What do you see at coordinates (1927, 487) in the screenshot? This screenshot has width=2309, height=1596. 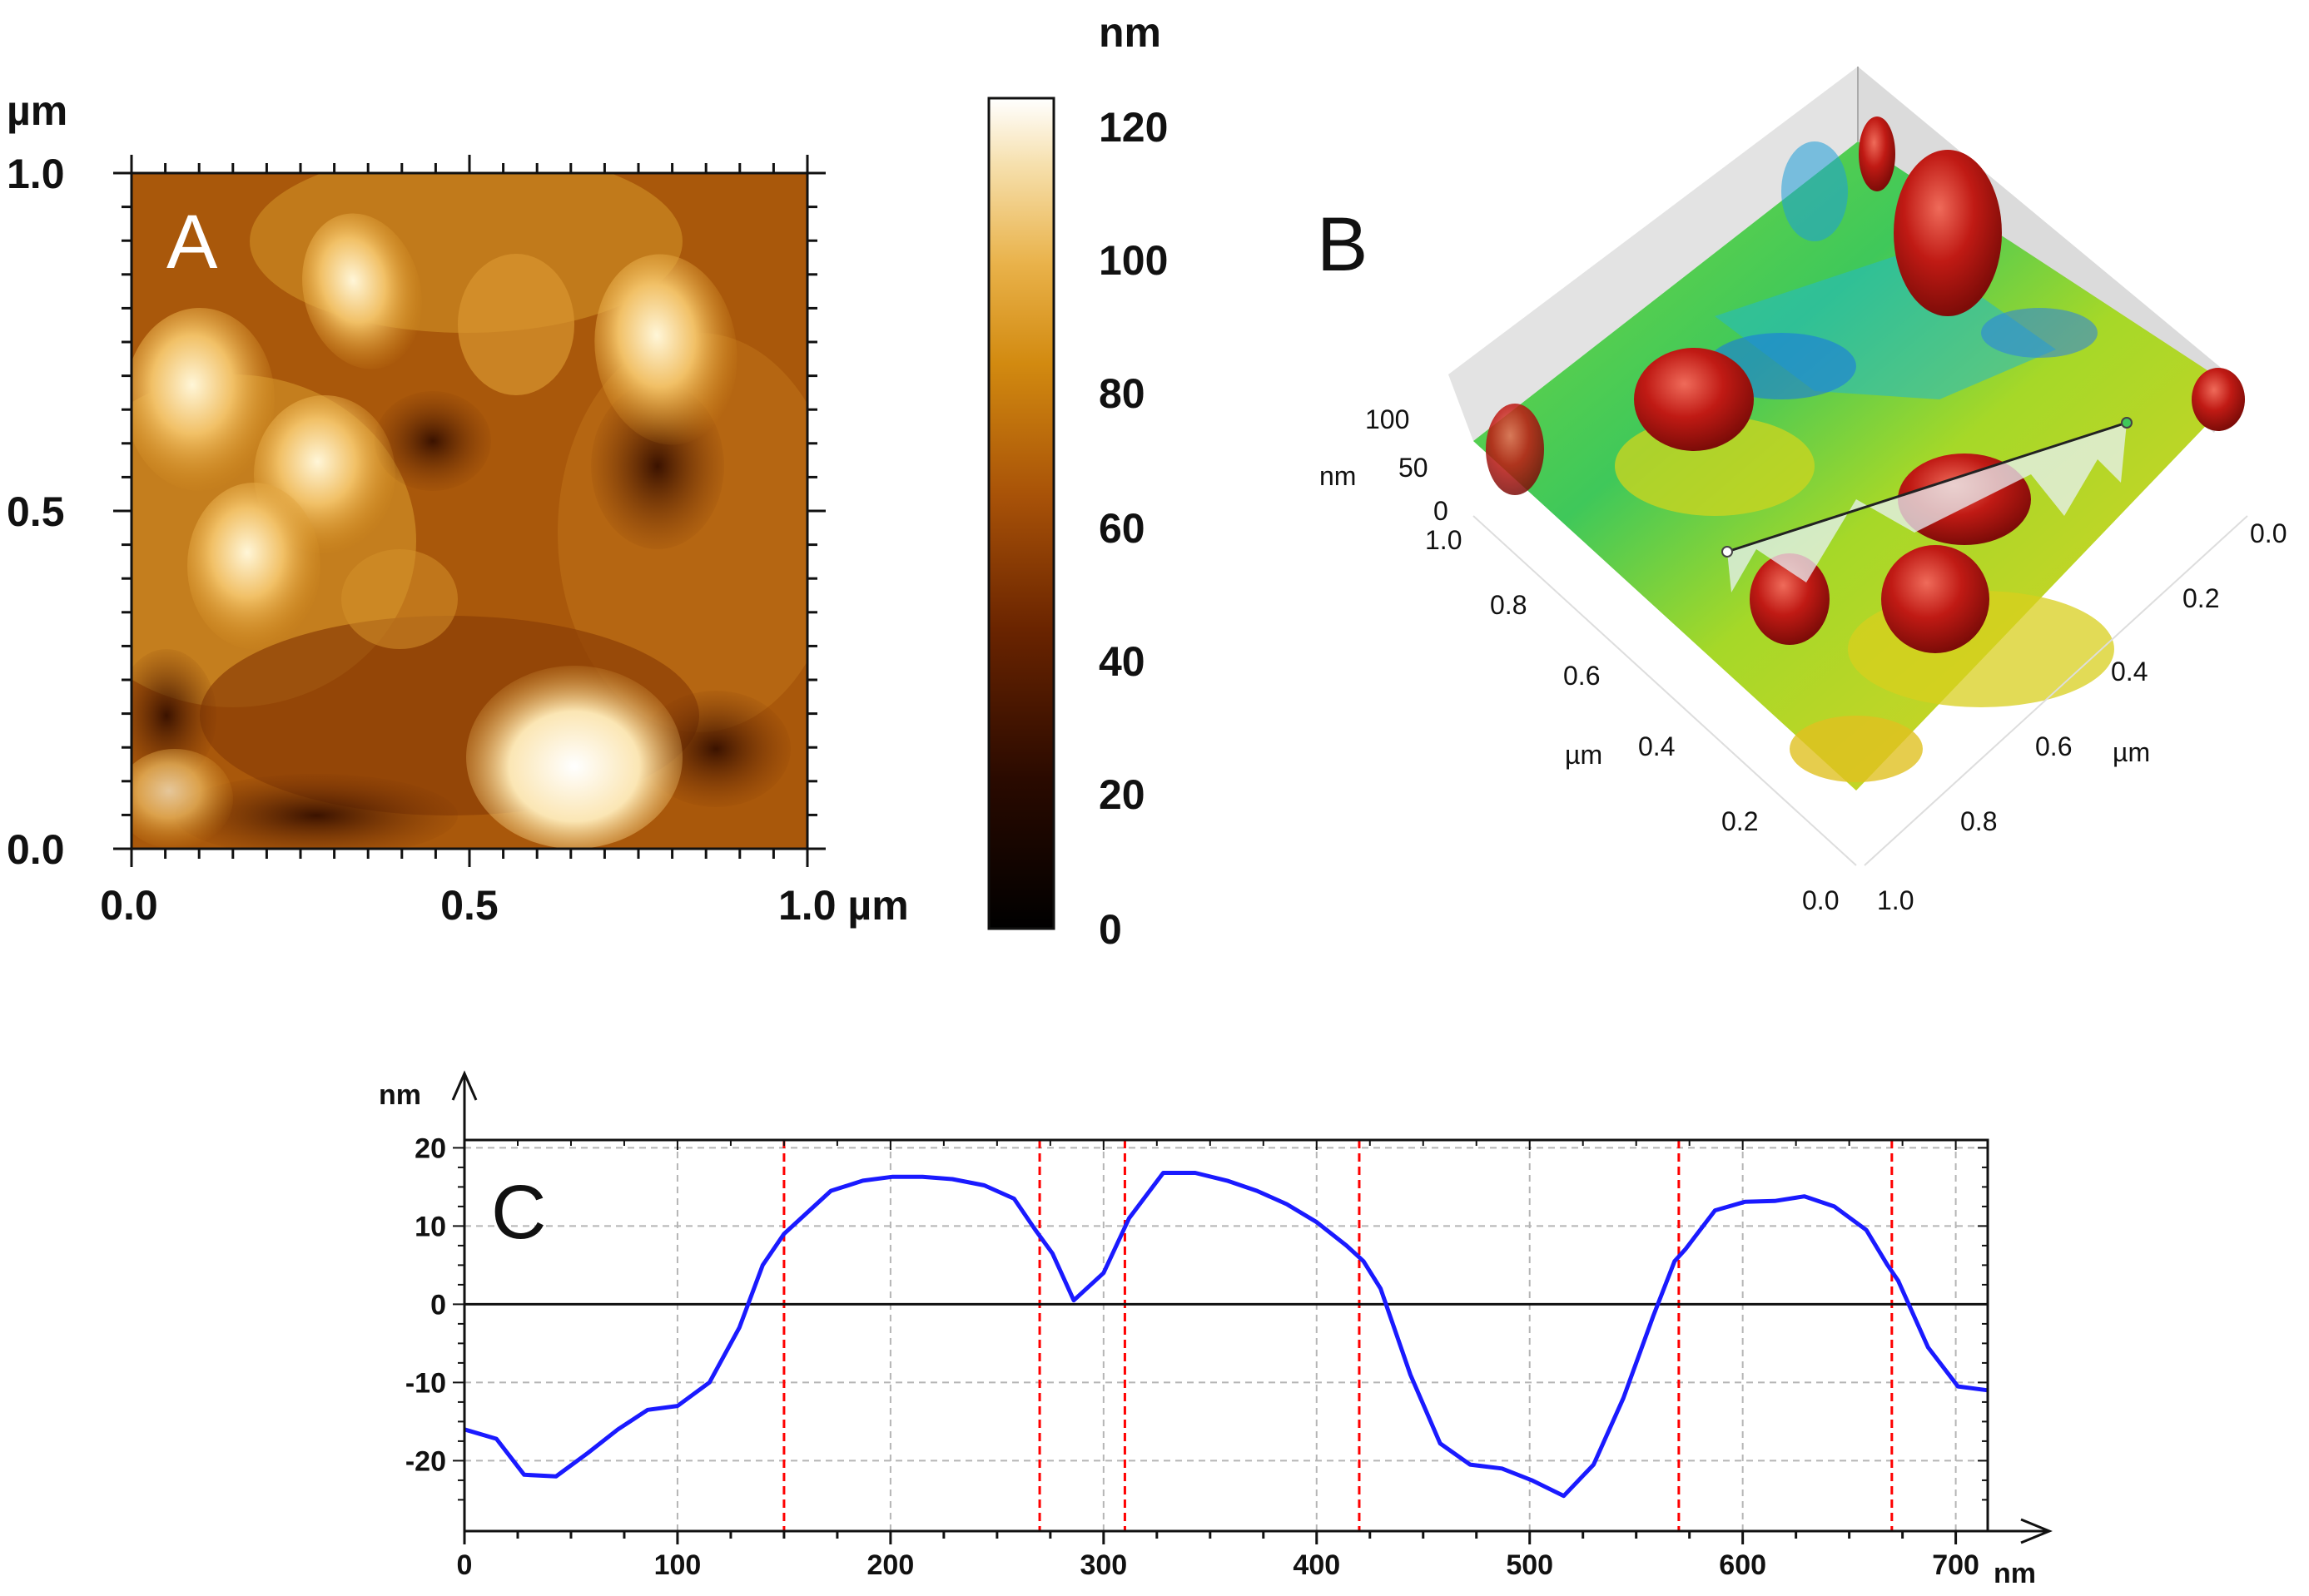 I see `surface-section-line` at bounding box center [1927, 487].